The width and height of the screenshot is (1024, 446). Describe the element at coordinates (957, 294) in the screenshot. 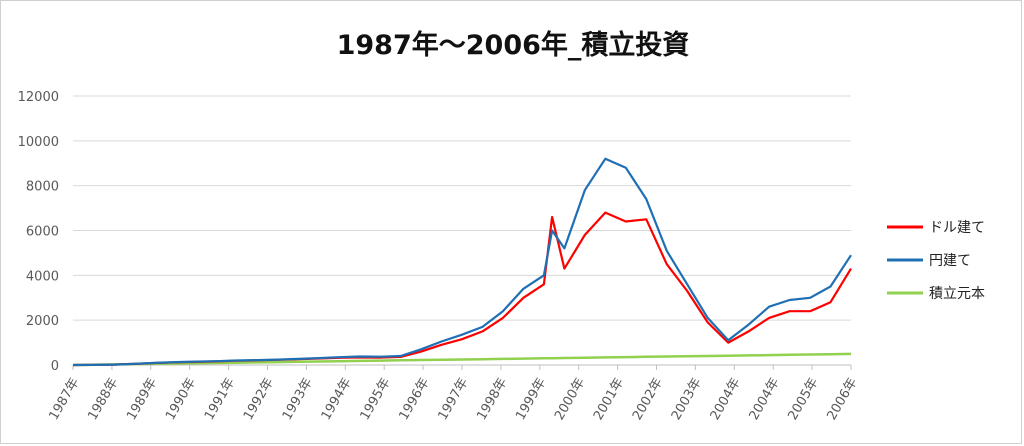

I see `legend-label: 積立元本` at that location.